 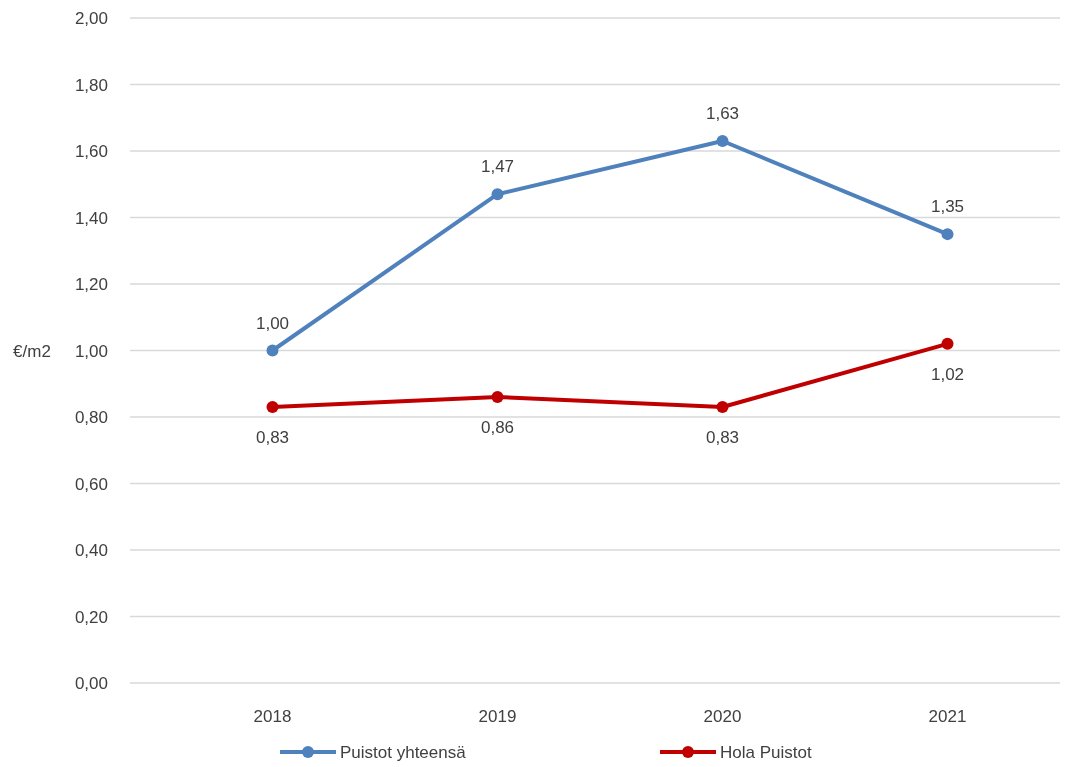 What do you see at coordinates (947, 207) in the screenshot?
I see `data-label: 1,35` at bounding box center [947, 207].